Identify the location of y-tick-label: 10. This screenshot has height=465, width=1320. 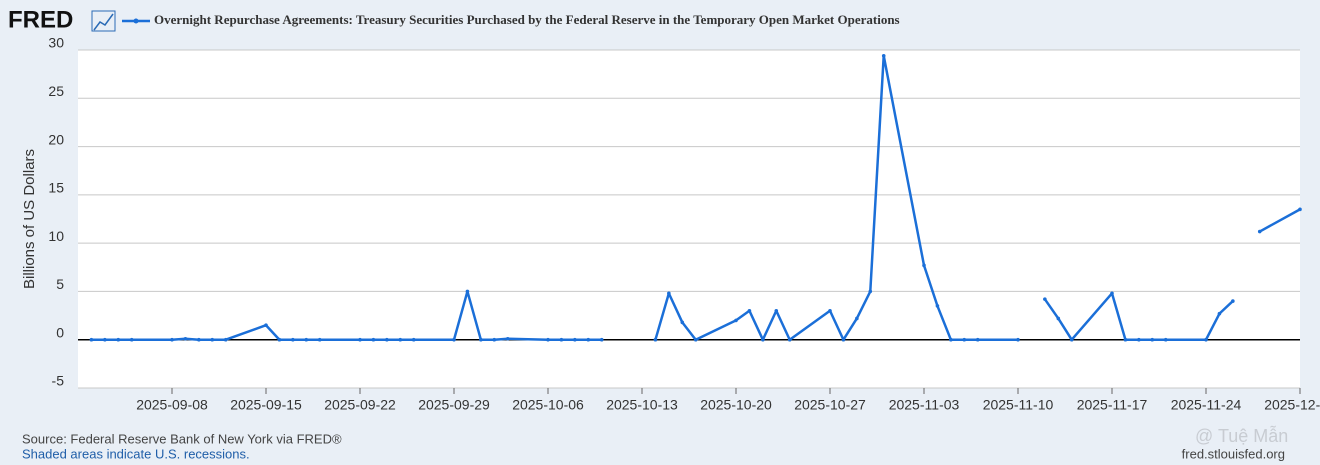
(56, 236).